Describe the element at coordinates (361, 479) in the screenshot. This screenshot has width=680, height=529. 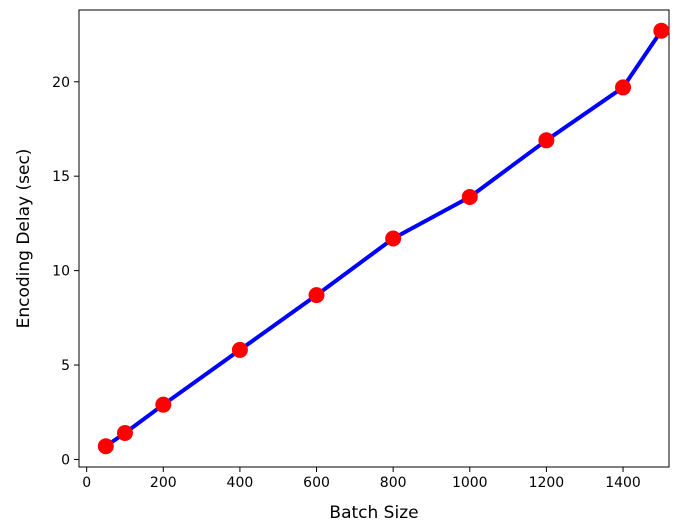
I see `x-axis: 0 200 400 600 800 1000 1200 1400` at that location.